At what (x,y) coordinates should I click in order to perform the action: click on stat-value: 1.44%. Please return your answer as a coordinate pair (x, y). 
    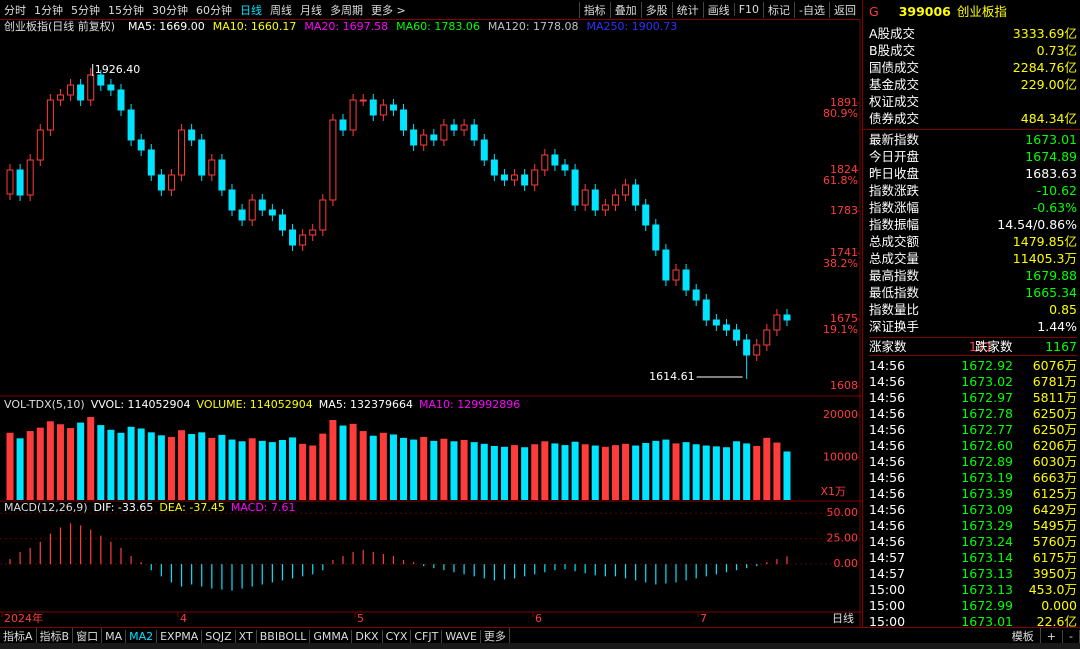
    Looking at the image, I should click on (1057, 326).